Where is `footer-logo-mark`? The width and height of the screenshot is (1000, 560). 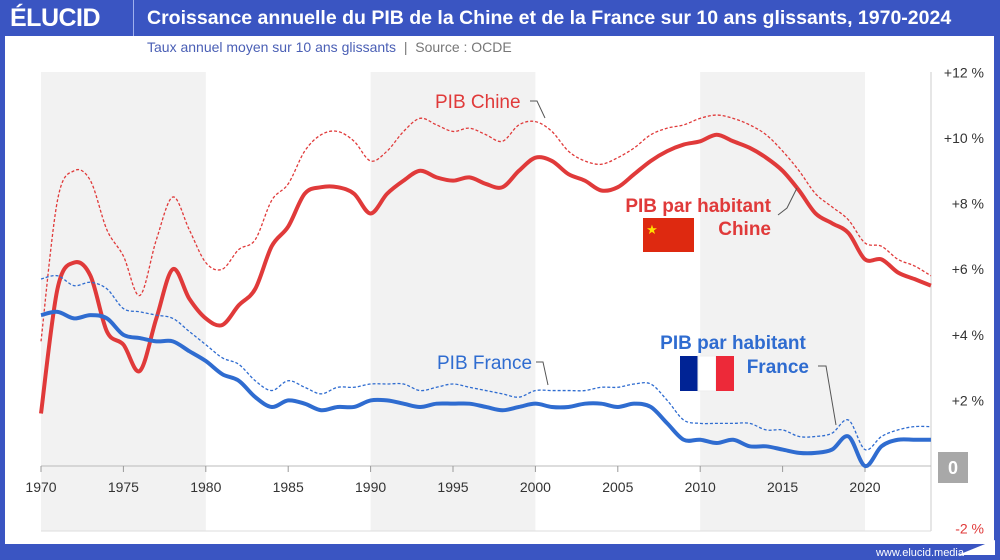 footer-logo-mark is located at coordinates (976, 547).